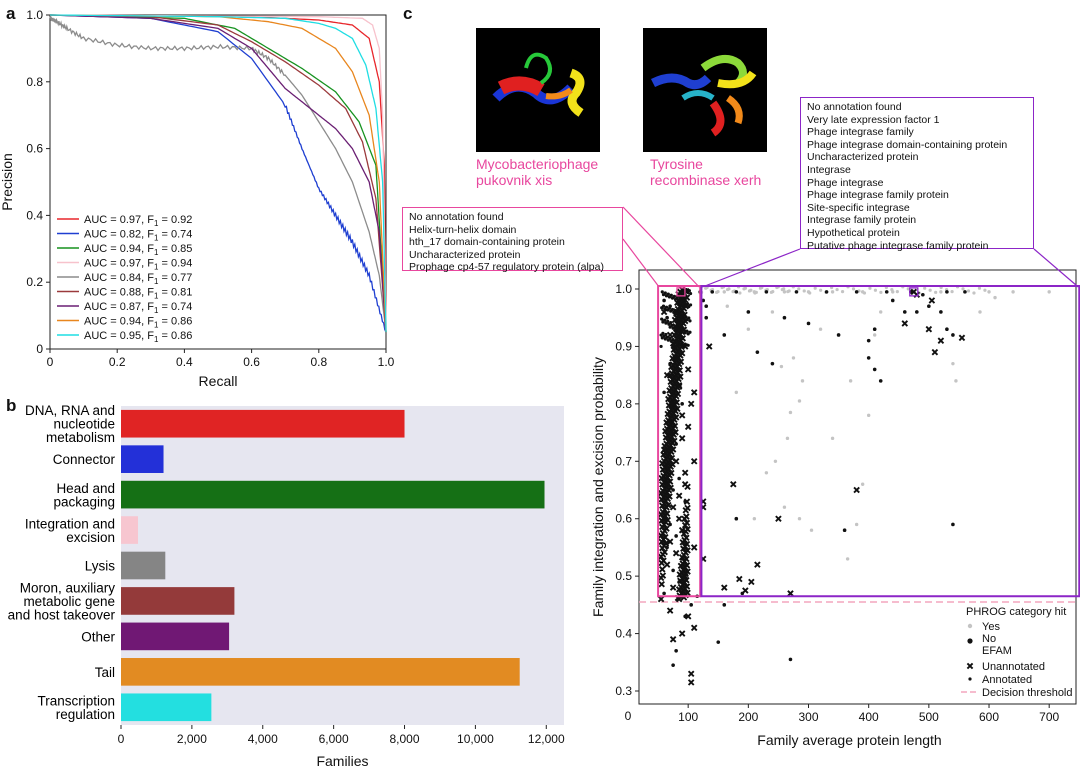  Describe the element at coordinates (70, 410) in the screenshot. I see `category-label: DNA, RNA and` at that location.